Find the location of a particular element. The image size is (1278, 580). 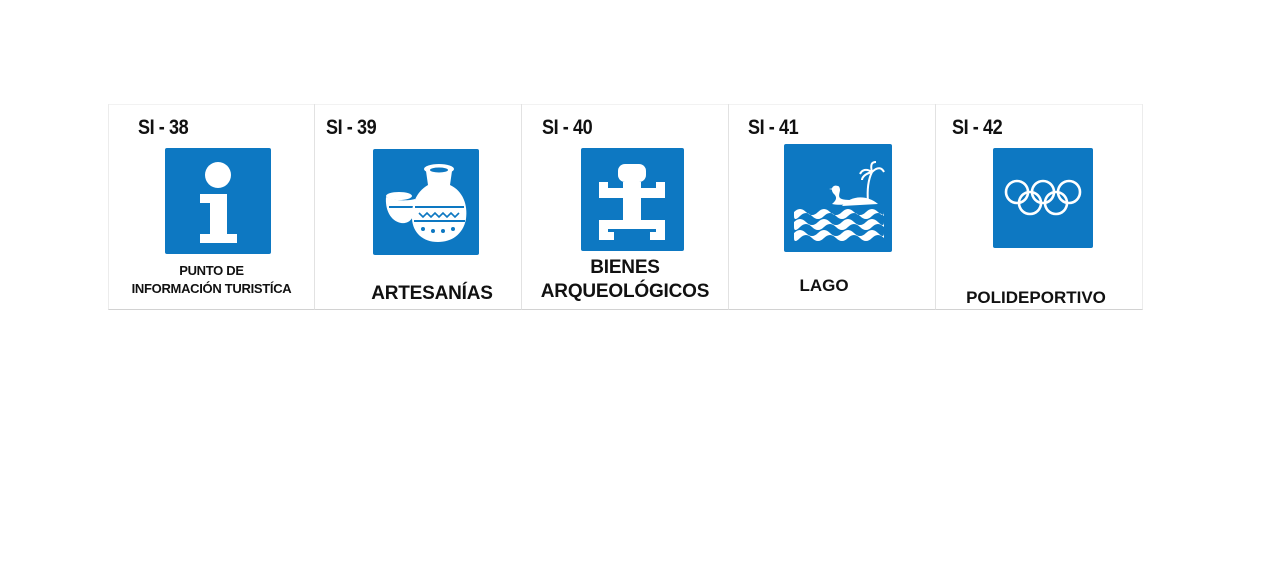

sign-code: SI - 39 is located at coordinates (351, 127).